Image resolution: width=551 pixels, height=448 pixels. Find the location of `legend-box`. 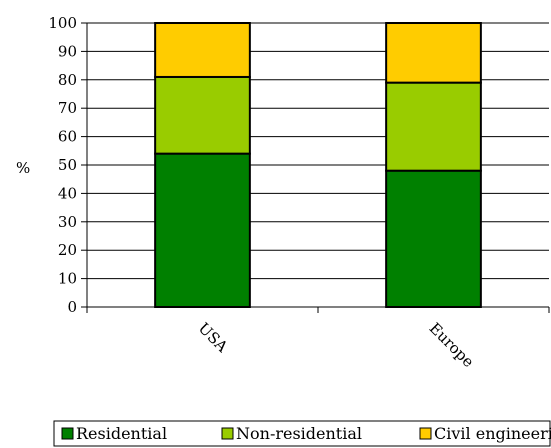

legend-box is located at coordinates (302, 433).